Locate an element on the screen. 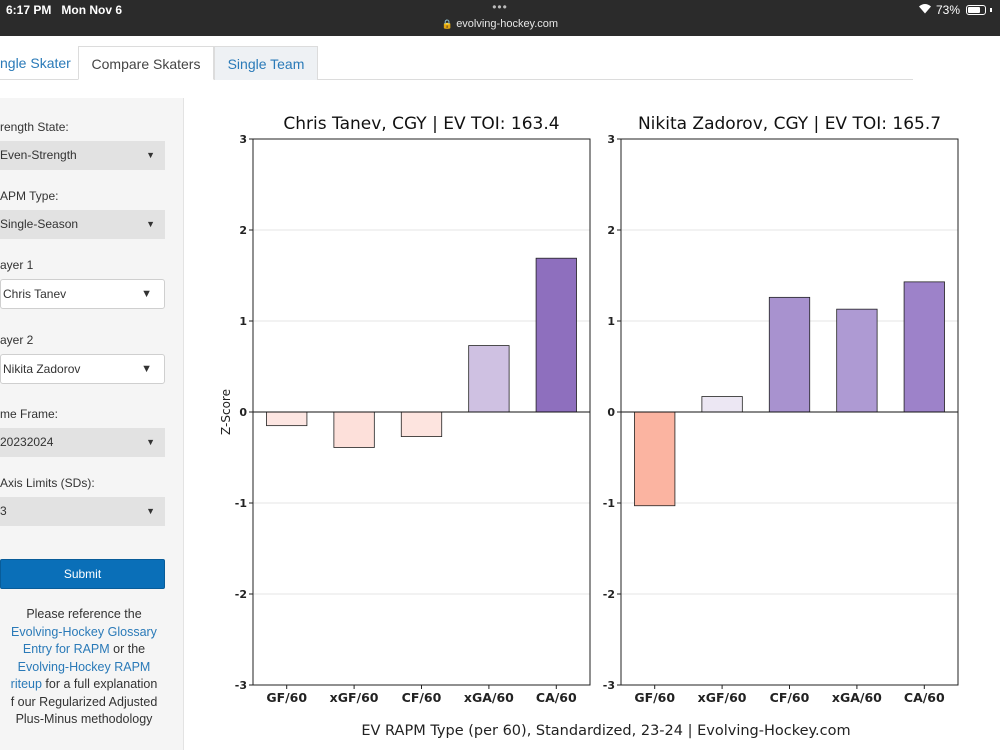  clock-day: Mon Nov 6 is located at coordinates (92, 10).